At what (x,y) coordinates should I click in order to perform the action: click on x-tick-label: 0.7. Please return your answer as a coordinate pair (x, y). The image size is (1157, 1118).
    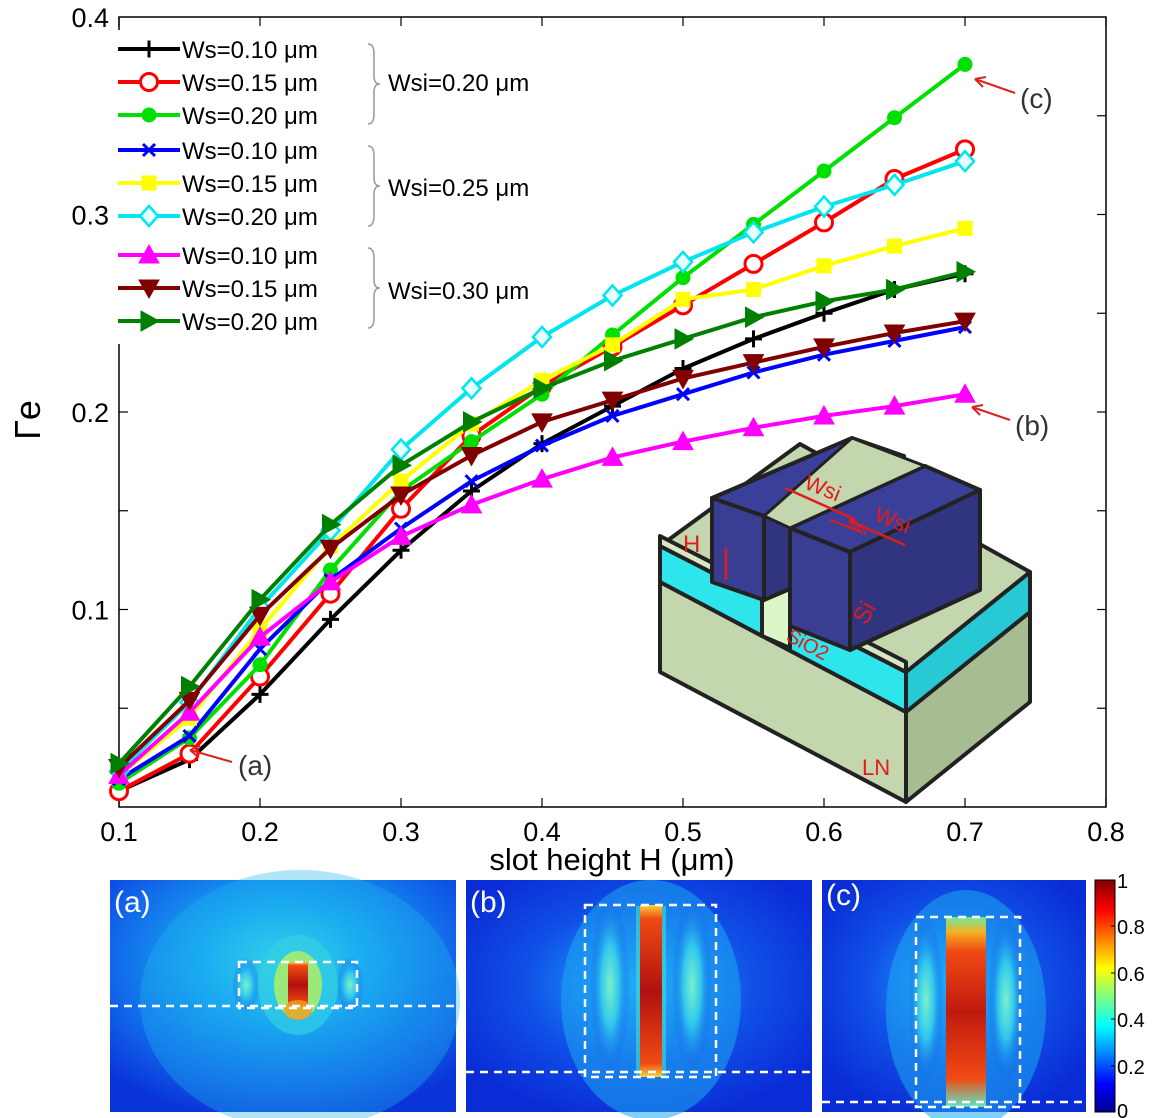
    Looking at the image, I should click on (965, 832).